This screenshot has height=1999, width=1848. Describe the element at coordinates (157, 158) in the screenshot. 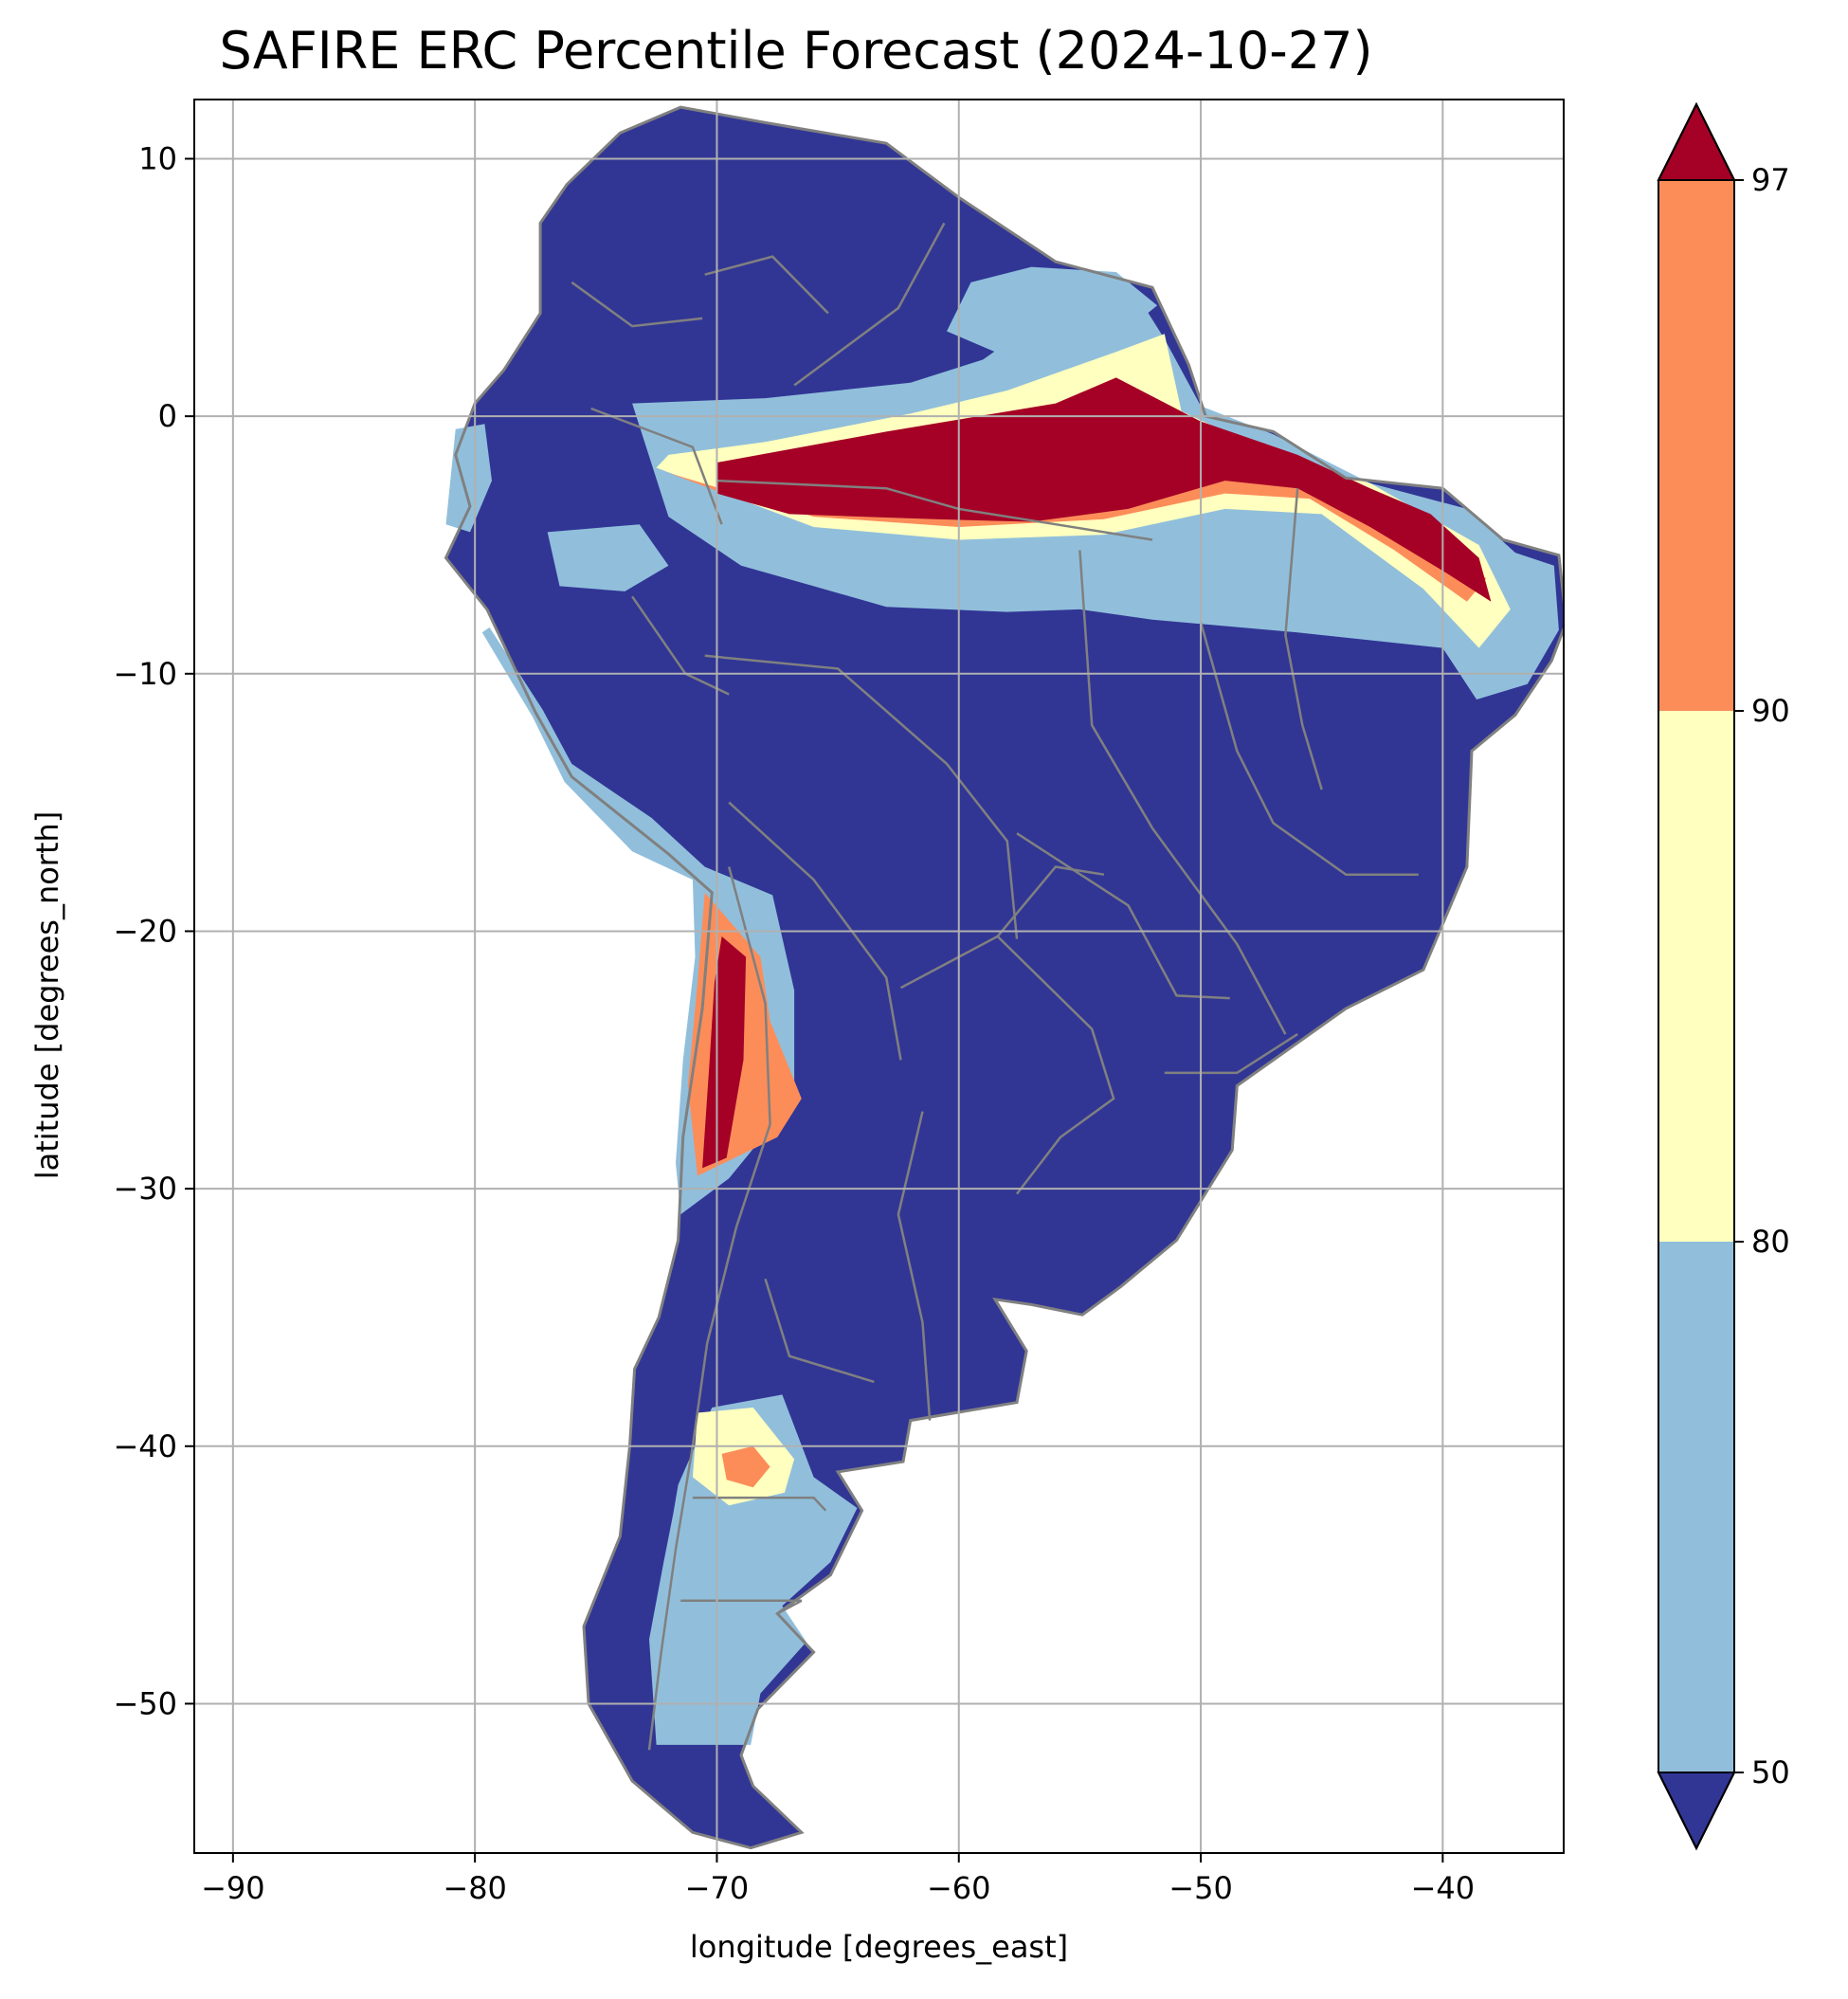

I see `y-tick-label: 10` at that location.